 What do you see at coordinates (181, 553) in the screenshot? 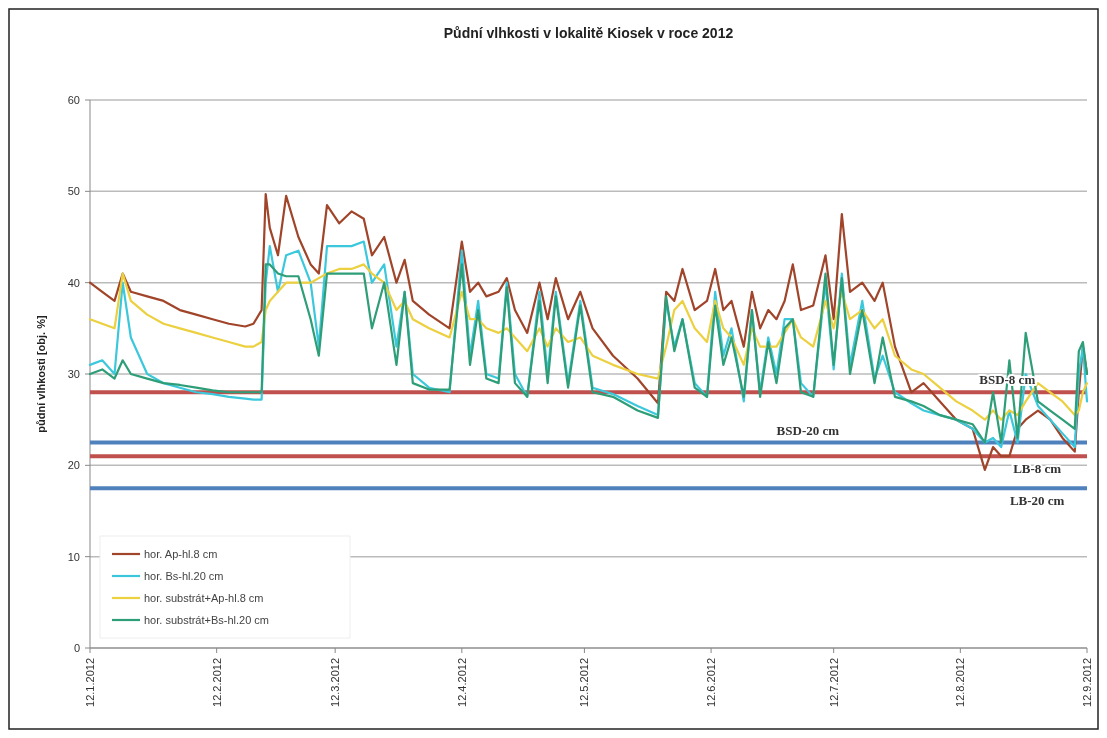
I see `legend-label: hor. Ap-hl.8 cm` at bounding box center [181, 553].